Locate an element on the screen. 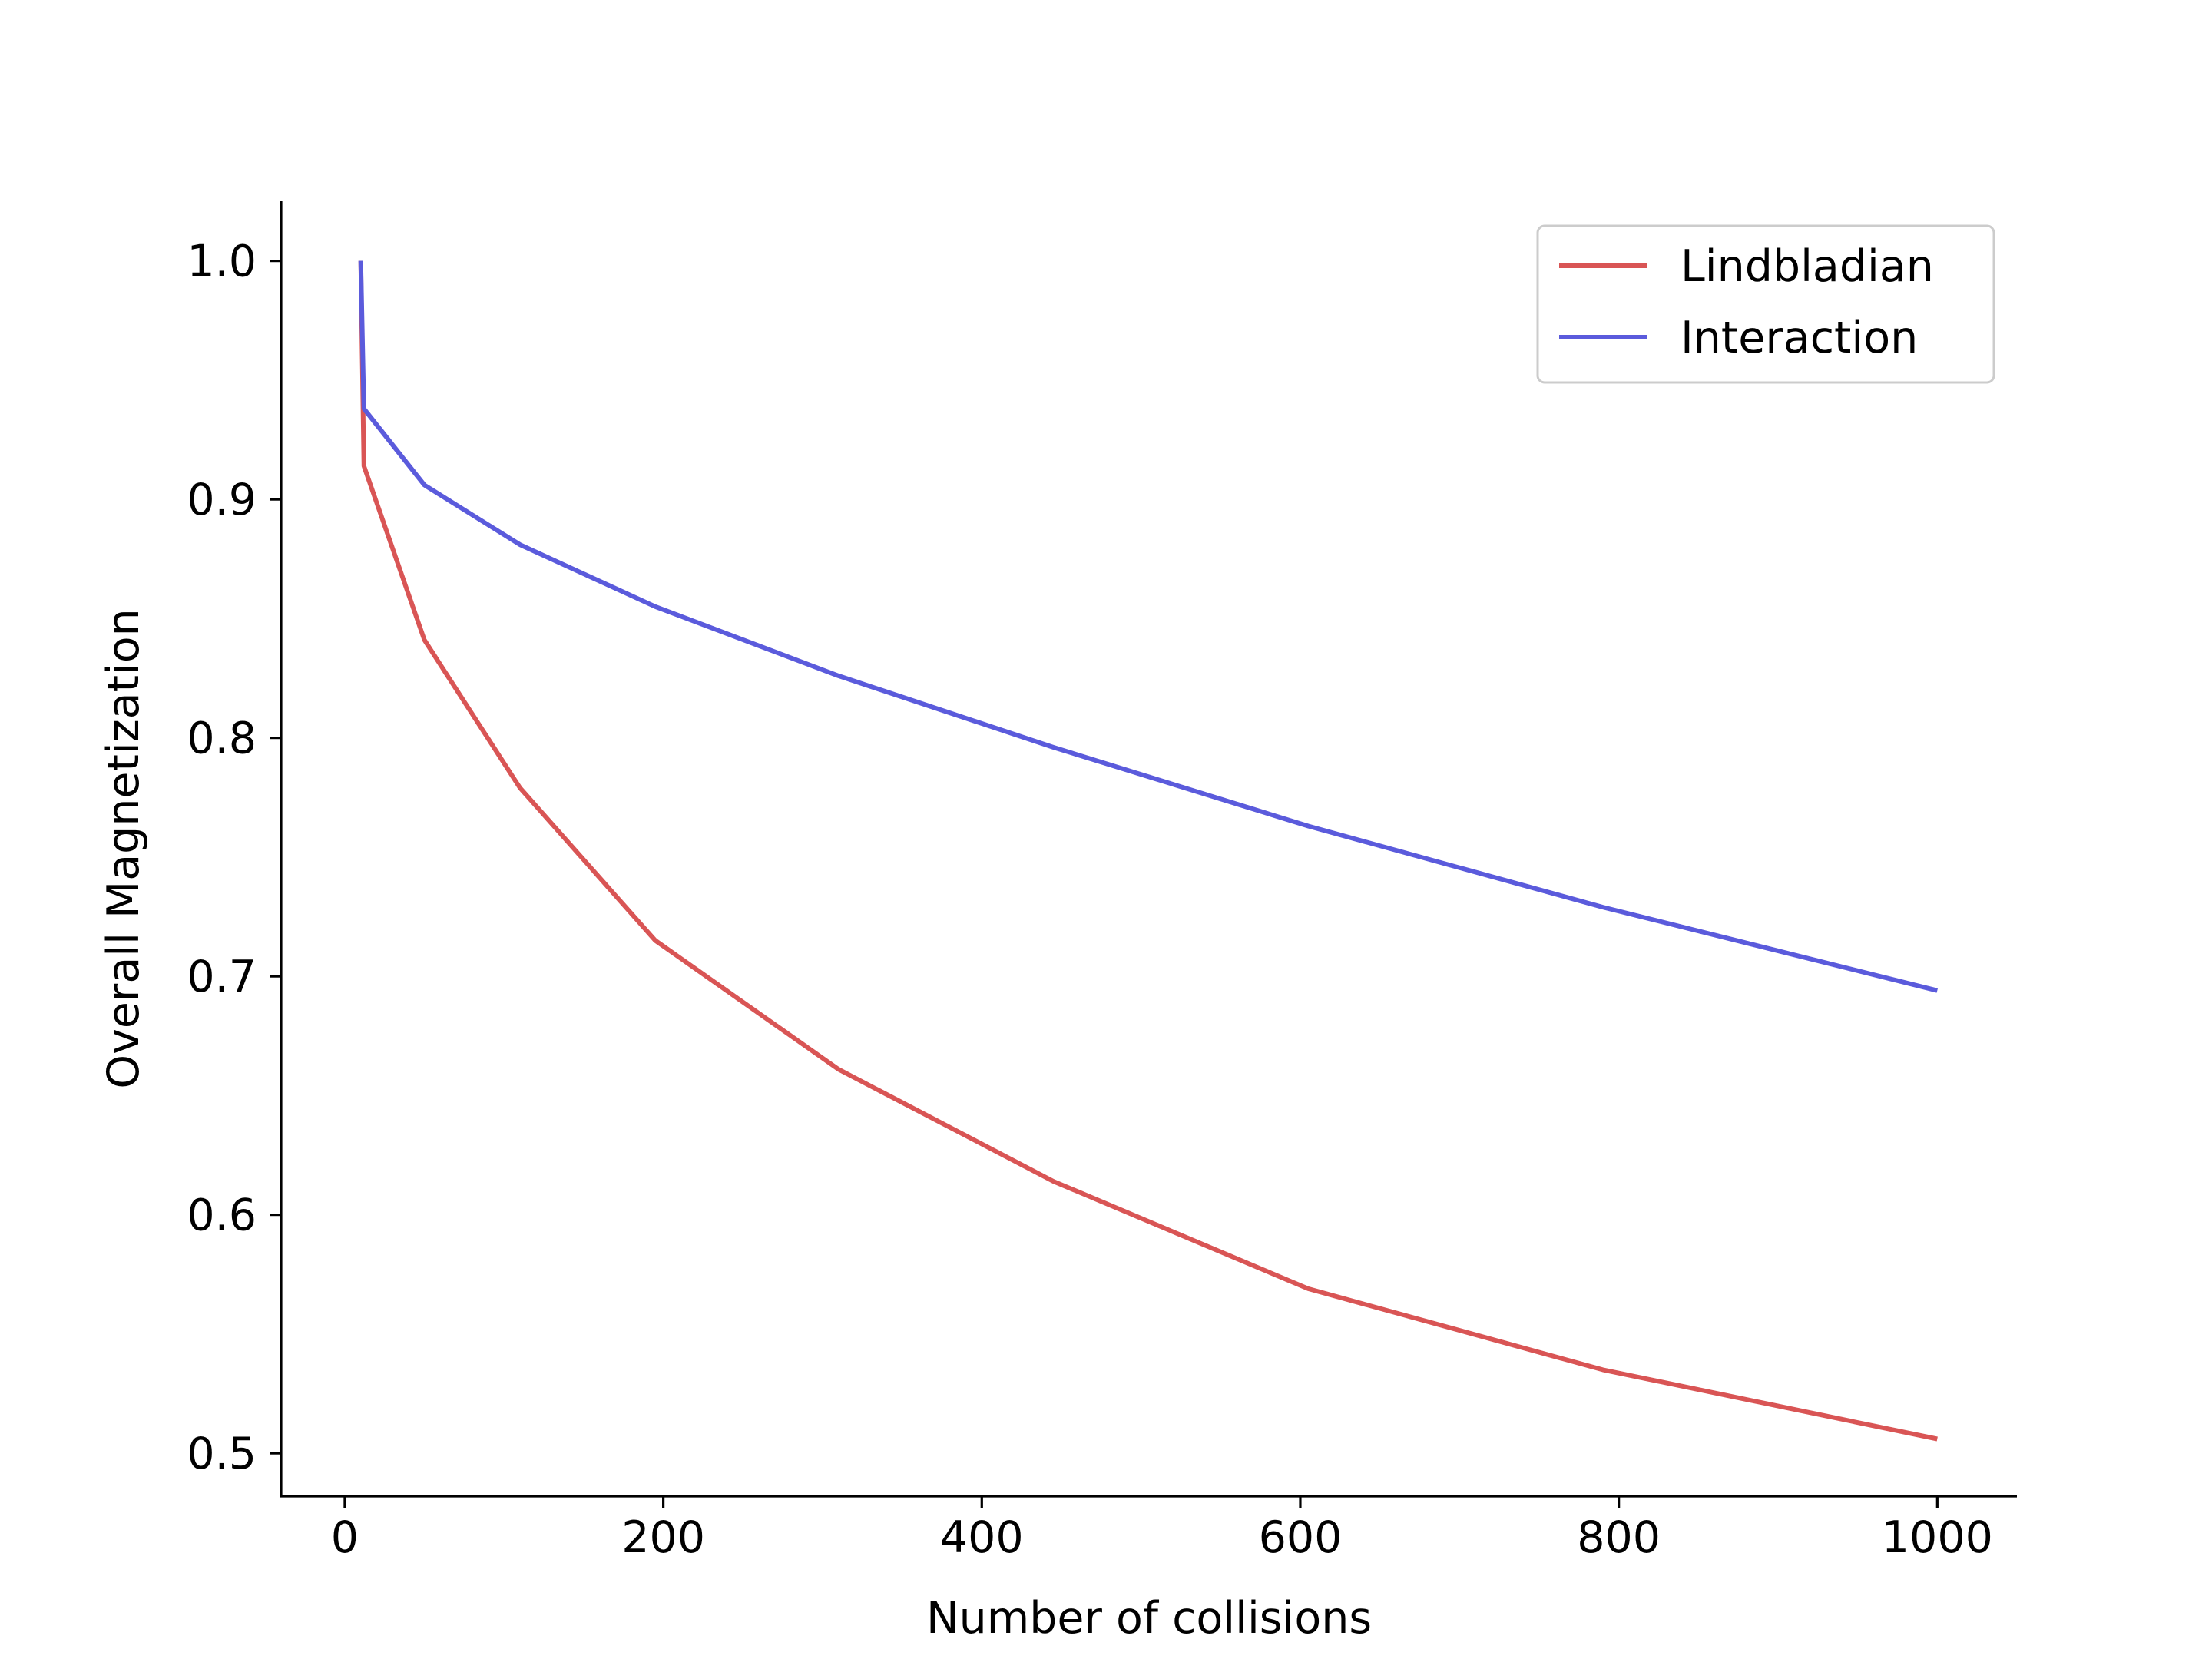 This screenshot has height=1659, width=2212. legend-label-interaction: Interaction is located at coordinates (1800, 338).